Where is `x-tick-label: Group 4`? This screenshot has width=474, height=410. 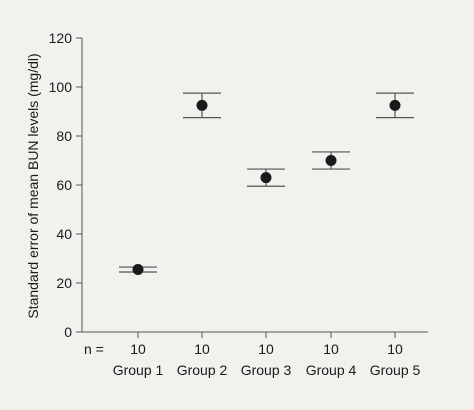
x-tick-label: Group 4 is located at coordinates (331, 370).